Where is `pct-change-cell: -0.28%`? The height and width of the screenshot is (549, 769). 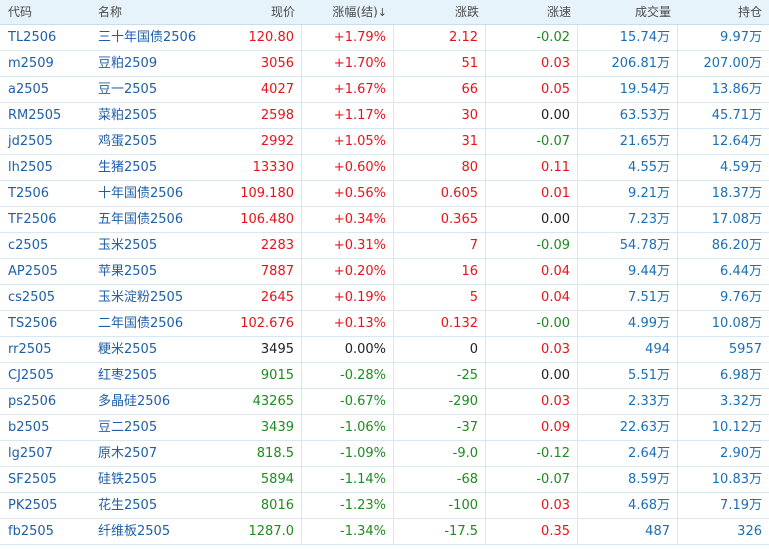 pct-change-cell: -0.28% is located at coordinates (348, 375).